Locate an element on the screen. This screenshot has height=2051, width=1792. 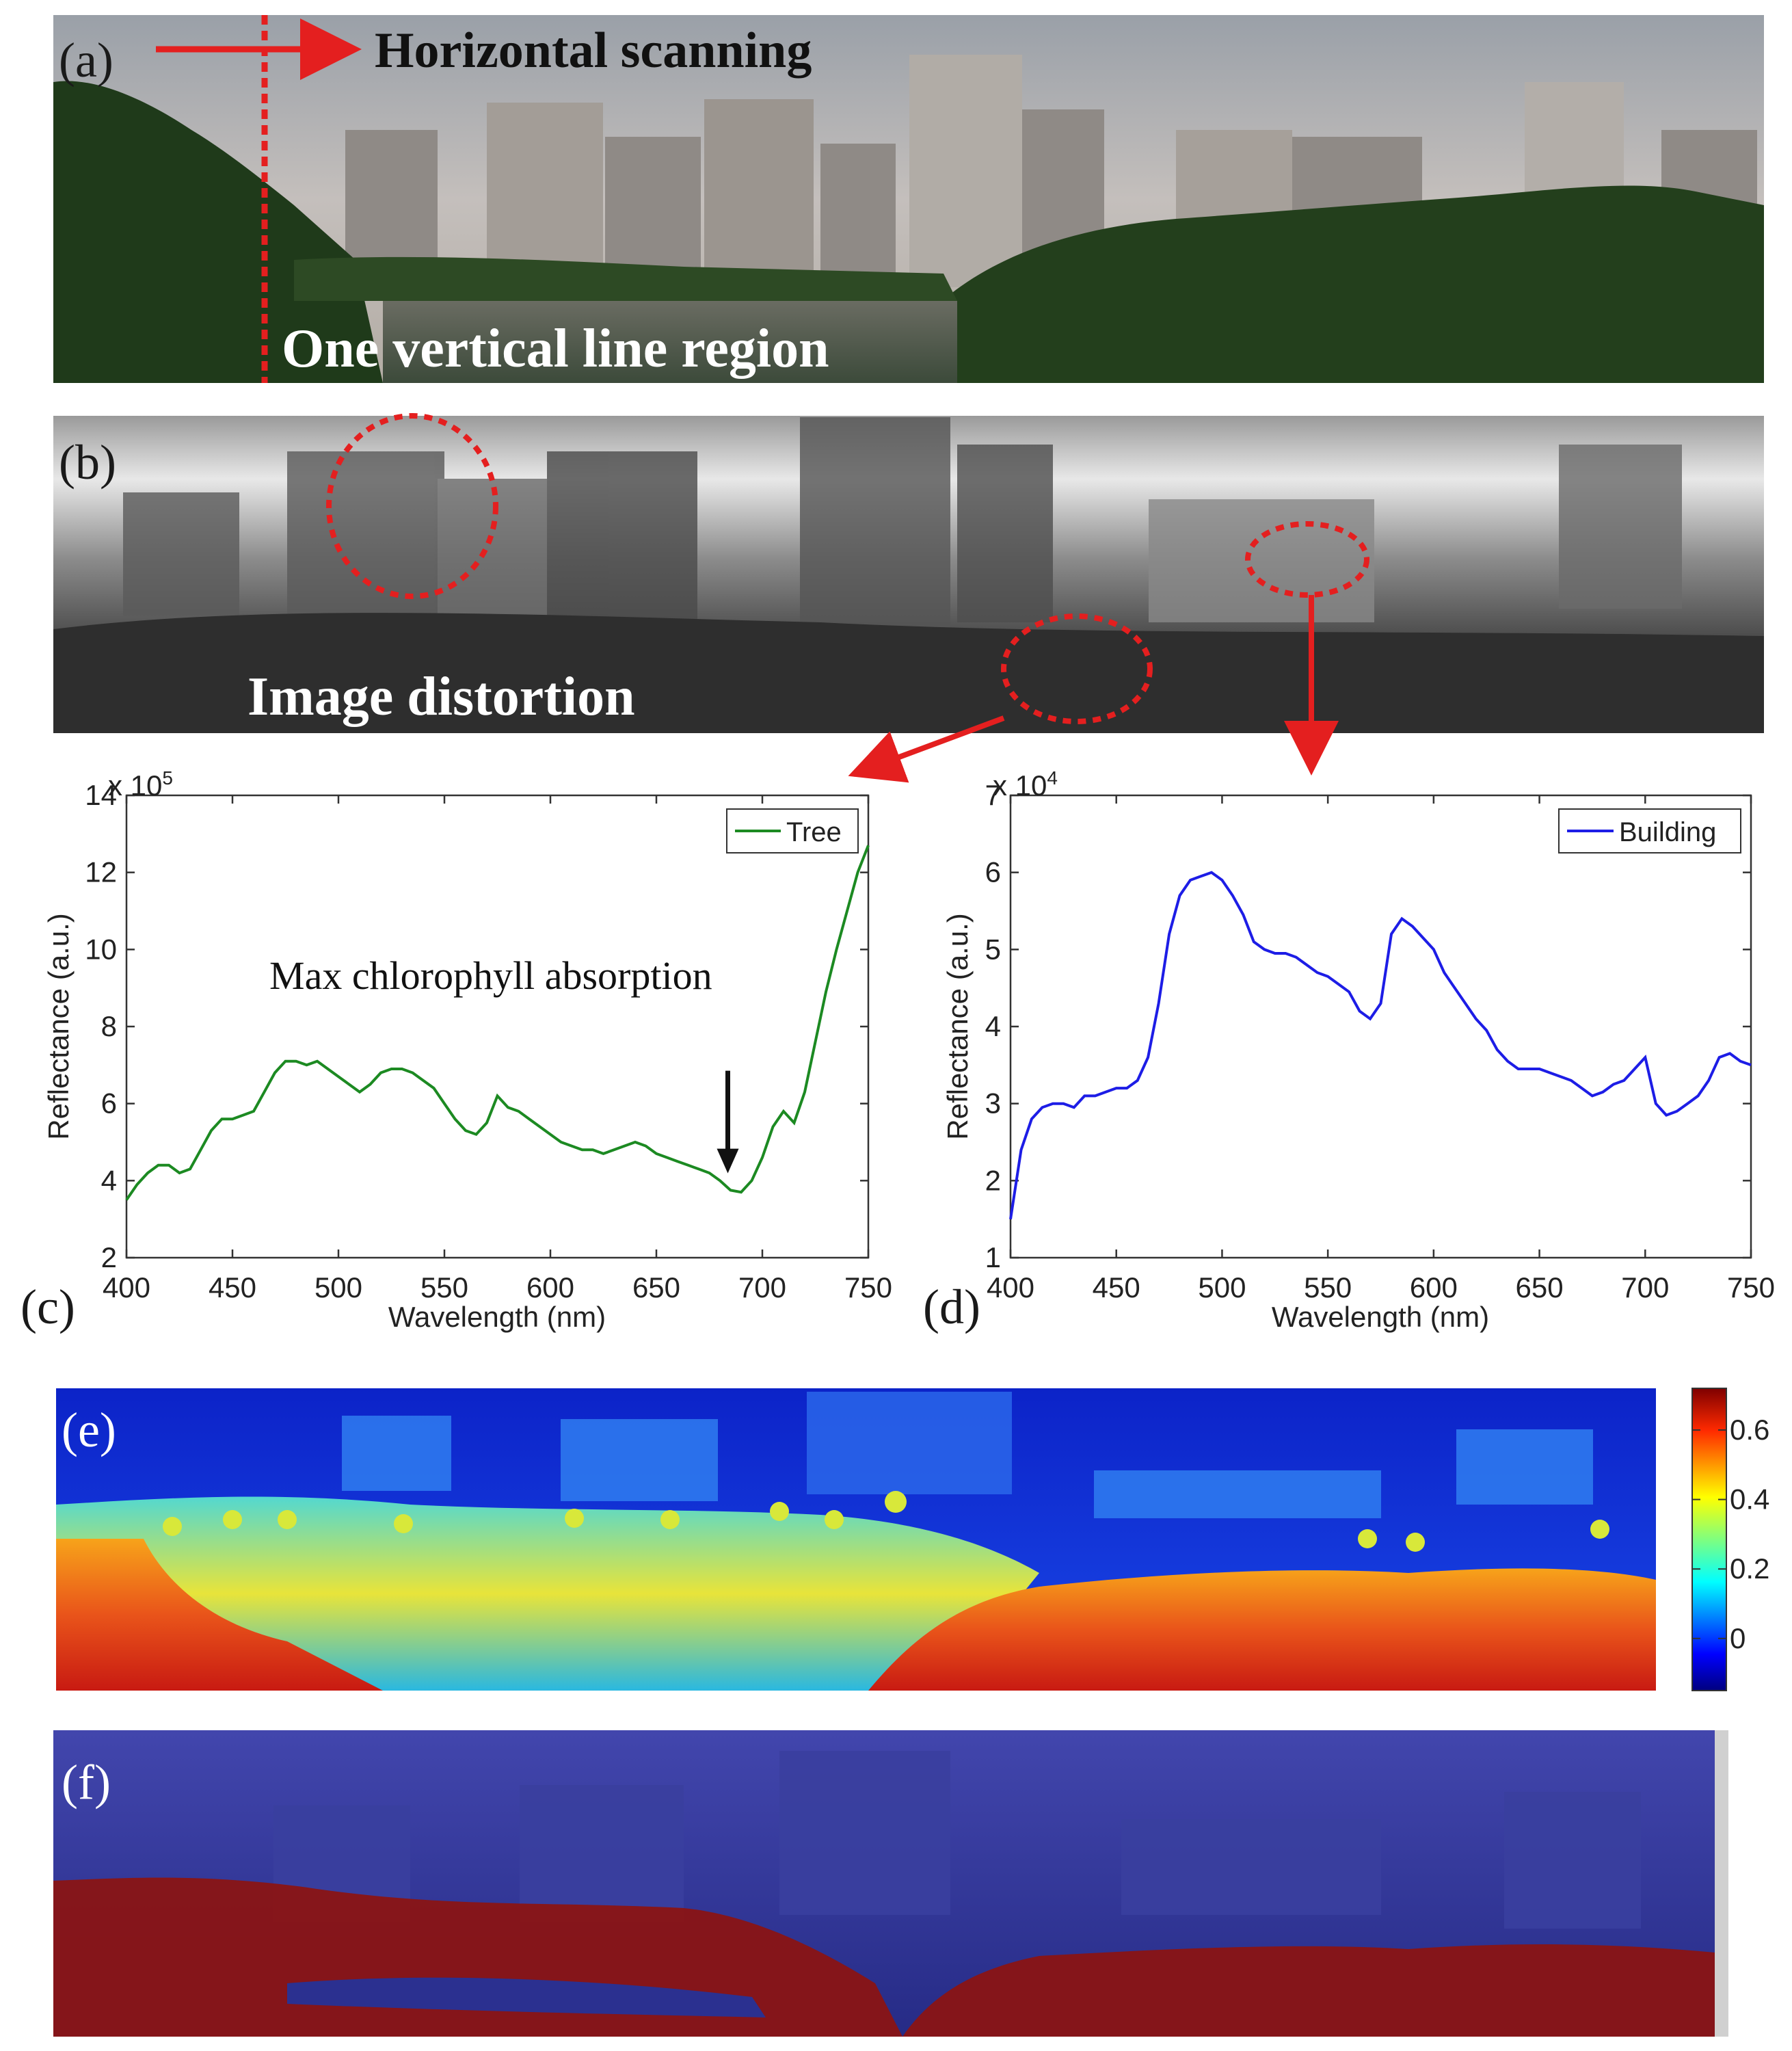
panel-d-label: (d) is located at coordinates (952, 1307).